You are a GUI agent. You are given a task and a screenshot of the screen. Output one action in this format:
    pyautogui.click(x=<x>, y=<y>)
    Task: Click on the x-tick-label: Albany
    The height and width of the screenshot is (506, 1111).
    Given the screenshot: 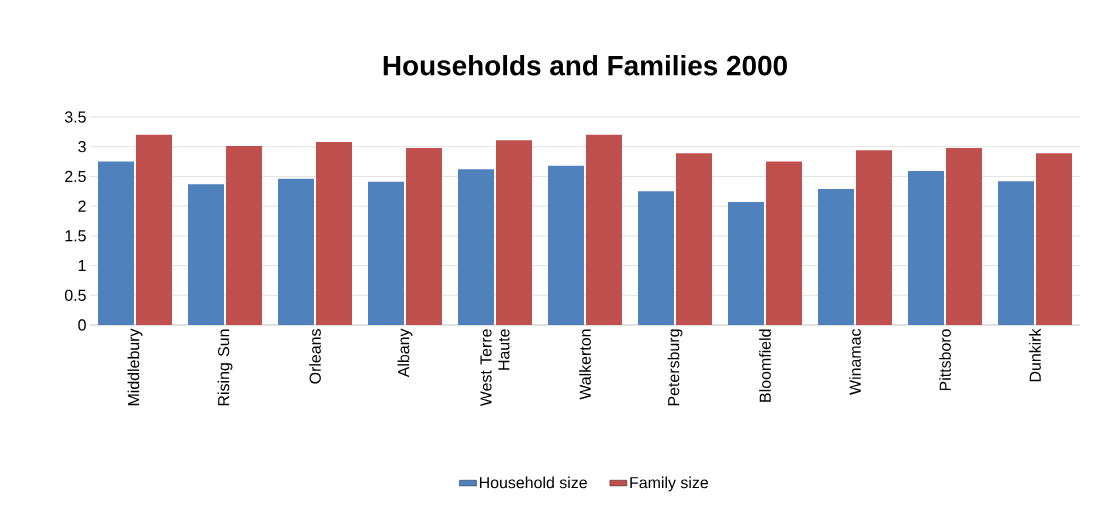 What is the action you would take?
    pyautogui.click(x=405, y=353)
    